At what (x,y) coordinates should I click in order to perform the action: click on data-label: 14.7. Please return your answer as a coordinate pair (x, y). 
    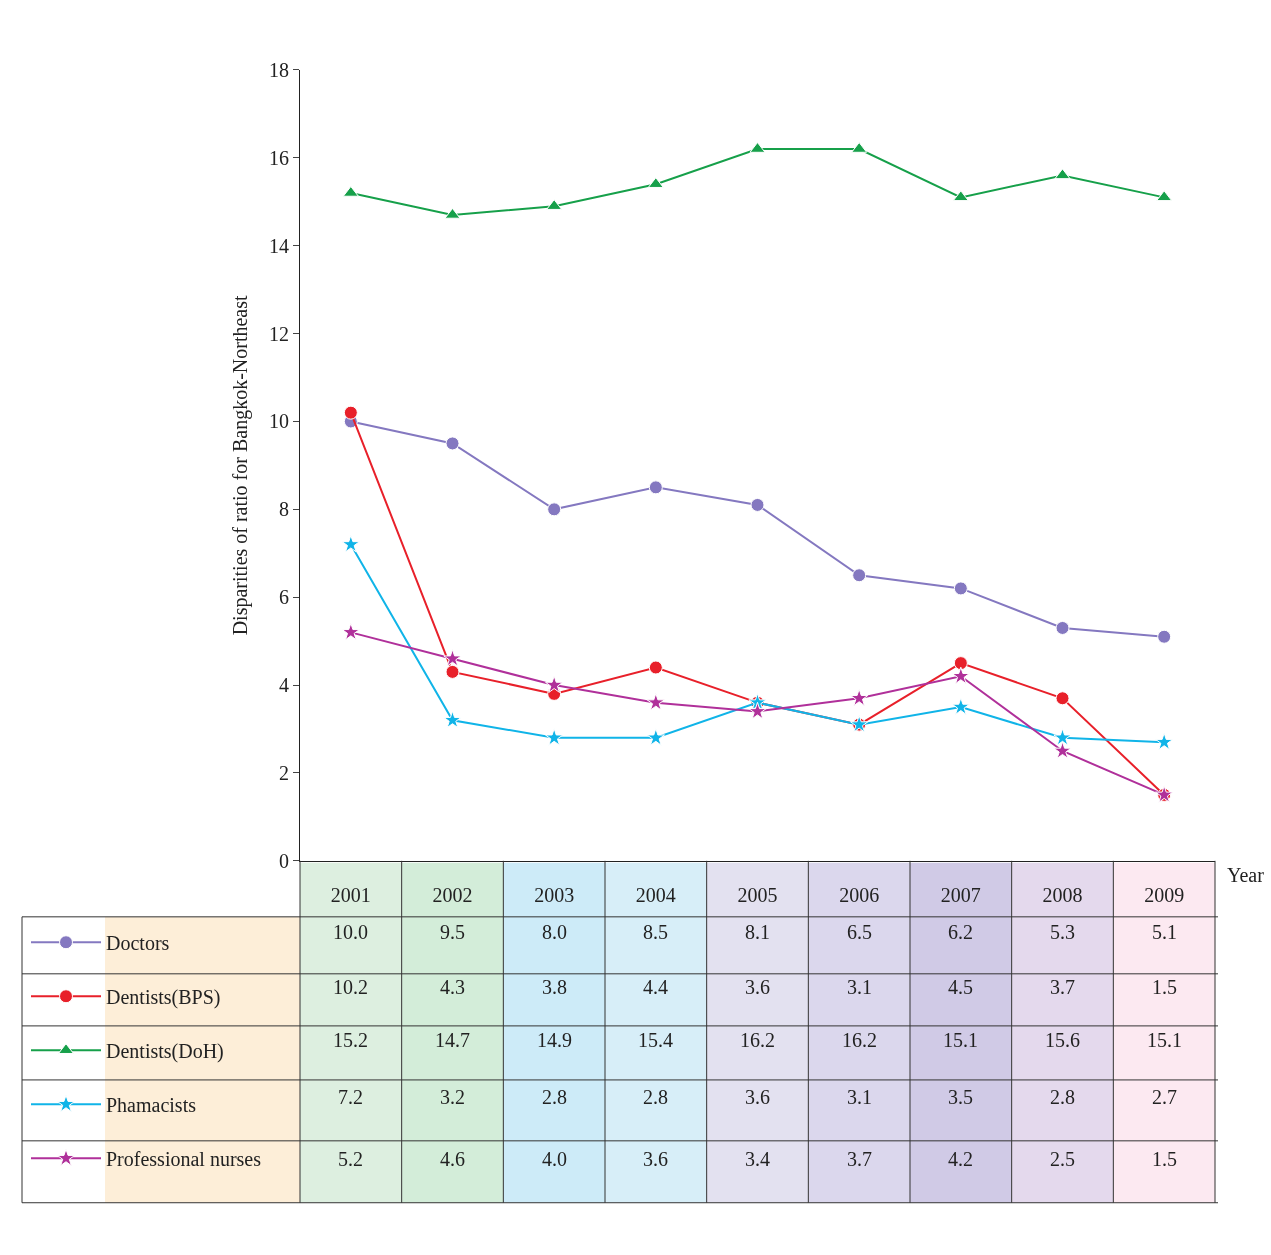
    Looking at the image, I should click on (452, 1040).